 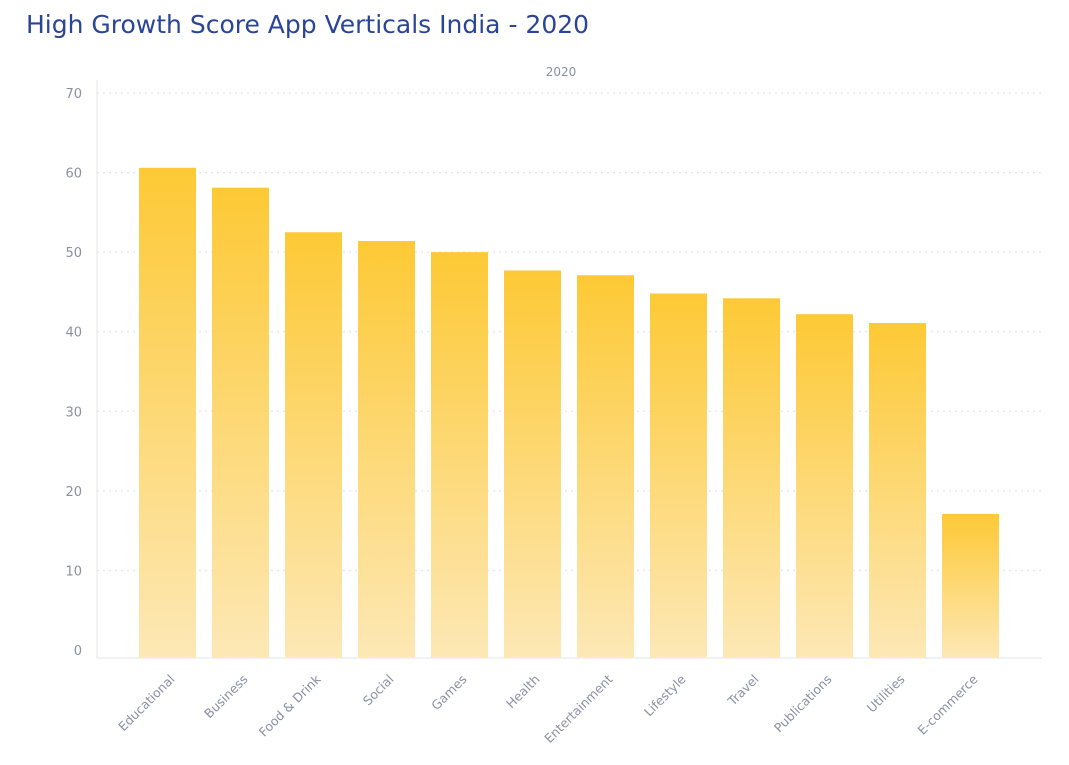 I want to click on bar-games, so click(x=459, y=455).